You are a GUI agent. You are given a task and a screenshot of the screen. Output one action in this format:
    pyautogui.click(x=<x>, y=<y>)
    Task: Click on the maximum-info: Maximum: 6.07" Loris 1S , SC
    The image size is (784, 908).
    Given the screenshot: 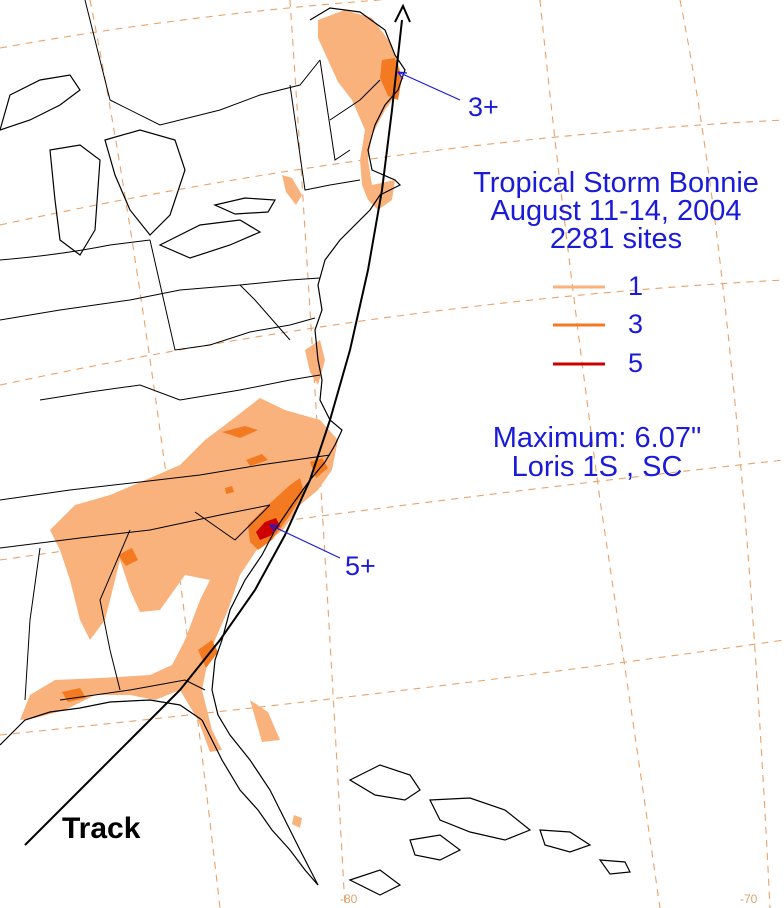 What is the action you would take?
    pyautogui.click(x=597, y=452)
    